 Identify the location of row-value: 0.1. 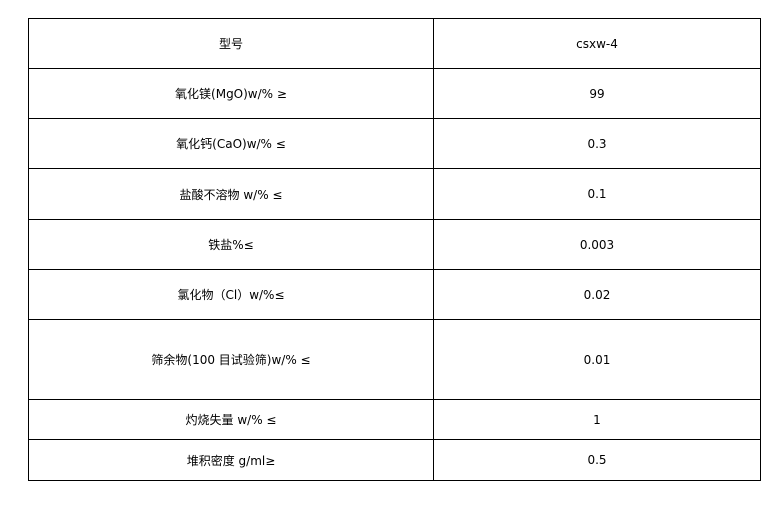
(597, 194).